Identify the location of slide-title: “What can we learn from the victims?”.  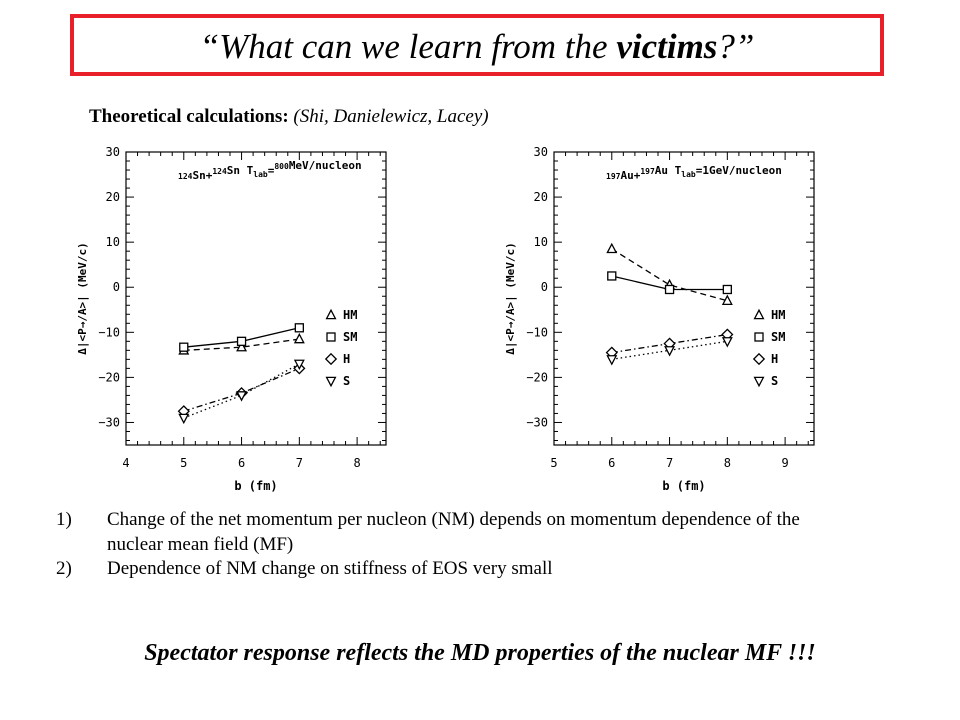
(477, 47).